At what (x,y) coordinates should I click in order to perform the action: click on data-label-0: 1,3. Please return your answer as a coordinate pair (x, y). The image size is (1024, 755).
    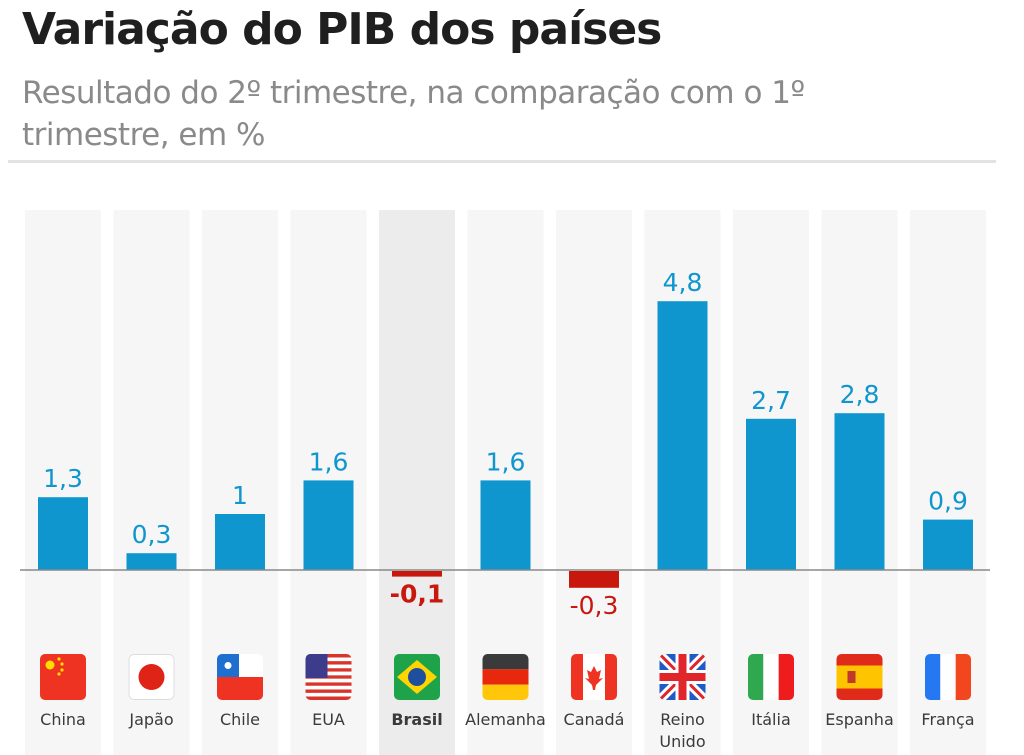
    Looking at the image, I should click on (63, 478).